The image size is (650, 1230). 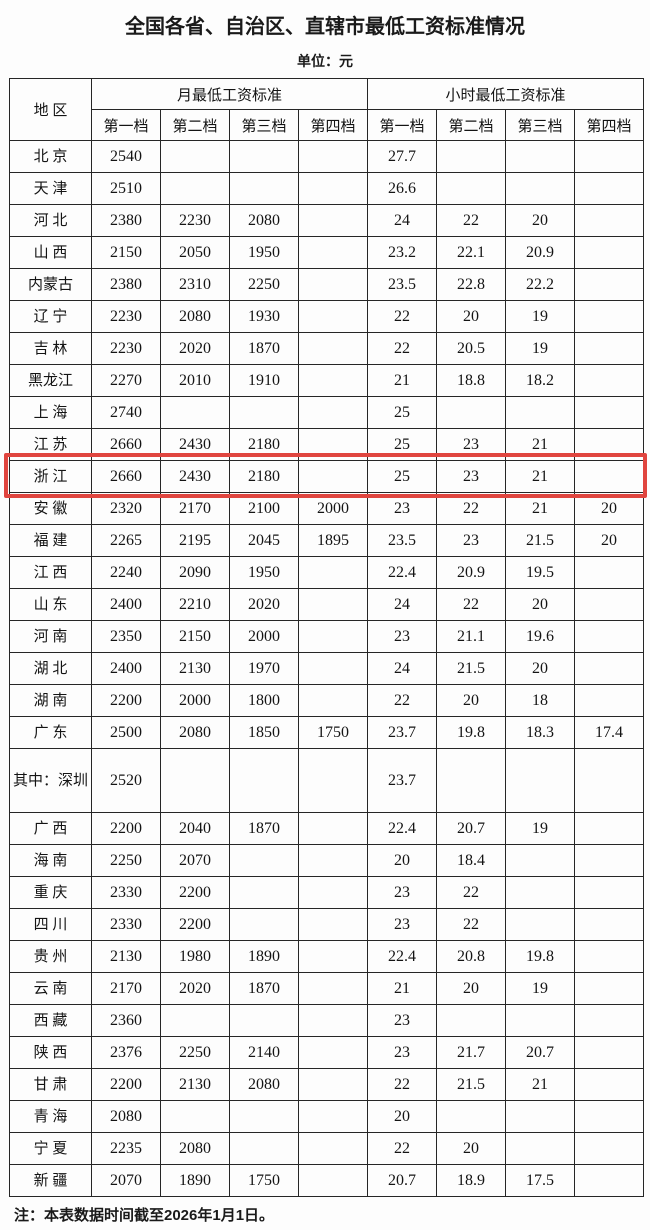 What do you see at coordinates (540, 1180) in the screenshot?
I see `value-cell: 17.5` at bounding box center [540, 1180].